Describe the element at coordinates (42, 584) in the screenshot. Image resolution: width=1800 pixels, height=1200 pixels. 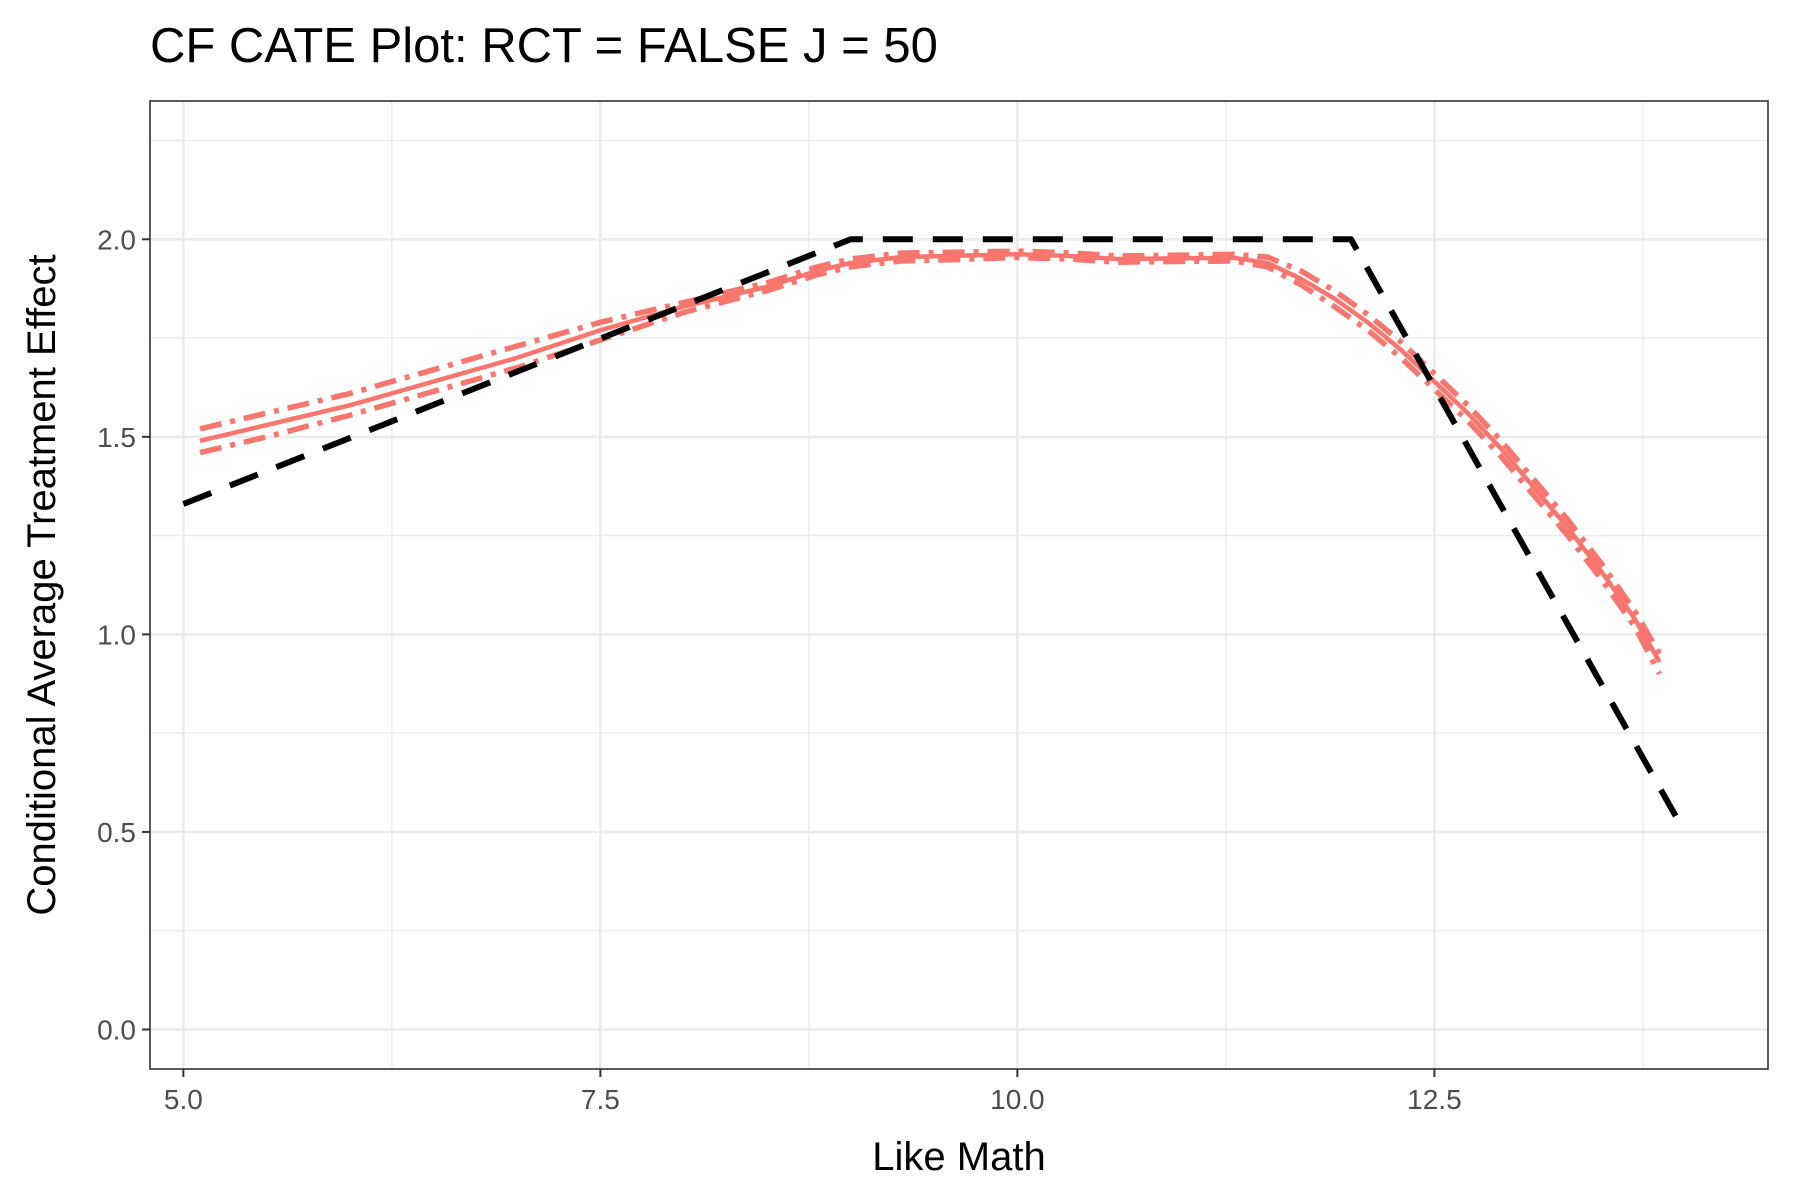
I see `y-axis-title: Conditional Average Treatment Effect` at that location.